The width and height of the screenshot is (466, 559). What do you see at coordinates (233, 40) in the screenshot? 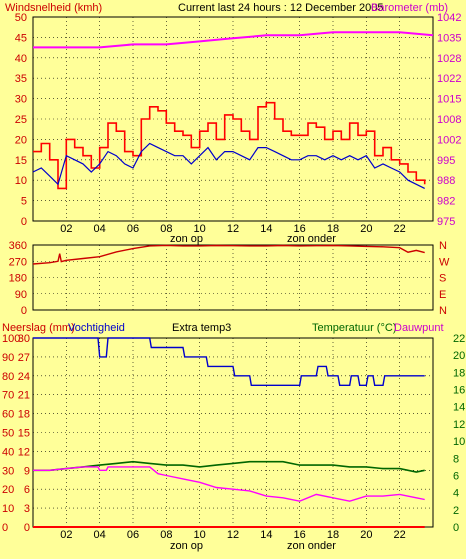
I see `barometer-line` at bounding box center [233, 40].